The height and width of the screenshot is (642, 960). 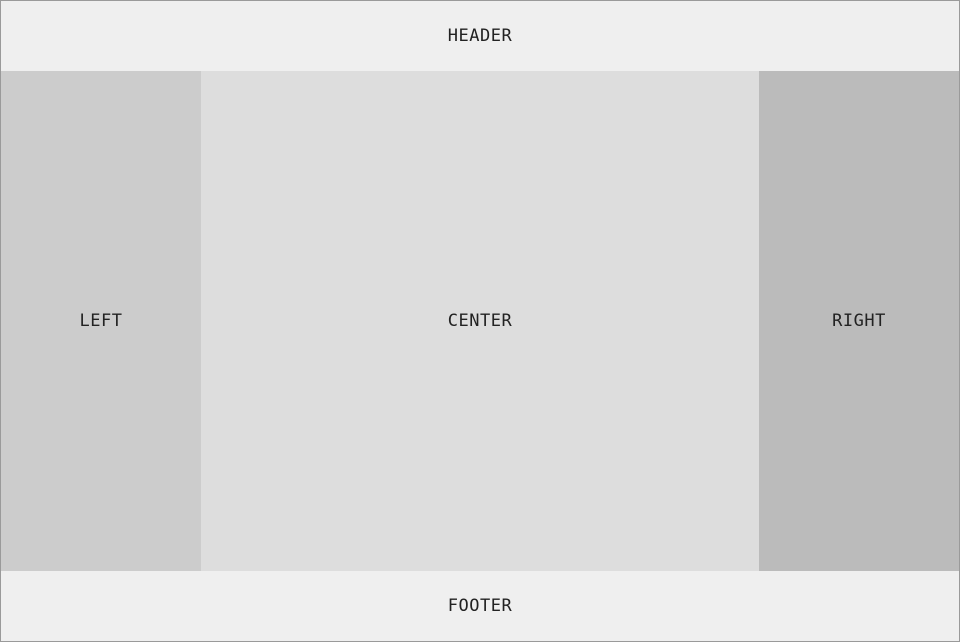 I want to click on footer-region: FOOTER, so click(x=480, y=606).